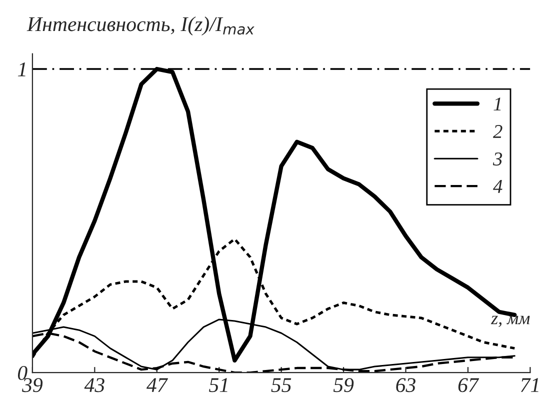  What do you see at coordinates (406, 385) in the screenshot?
I see `x-tick-label: 63` at bounding box center [406, 385].